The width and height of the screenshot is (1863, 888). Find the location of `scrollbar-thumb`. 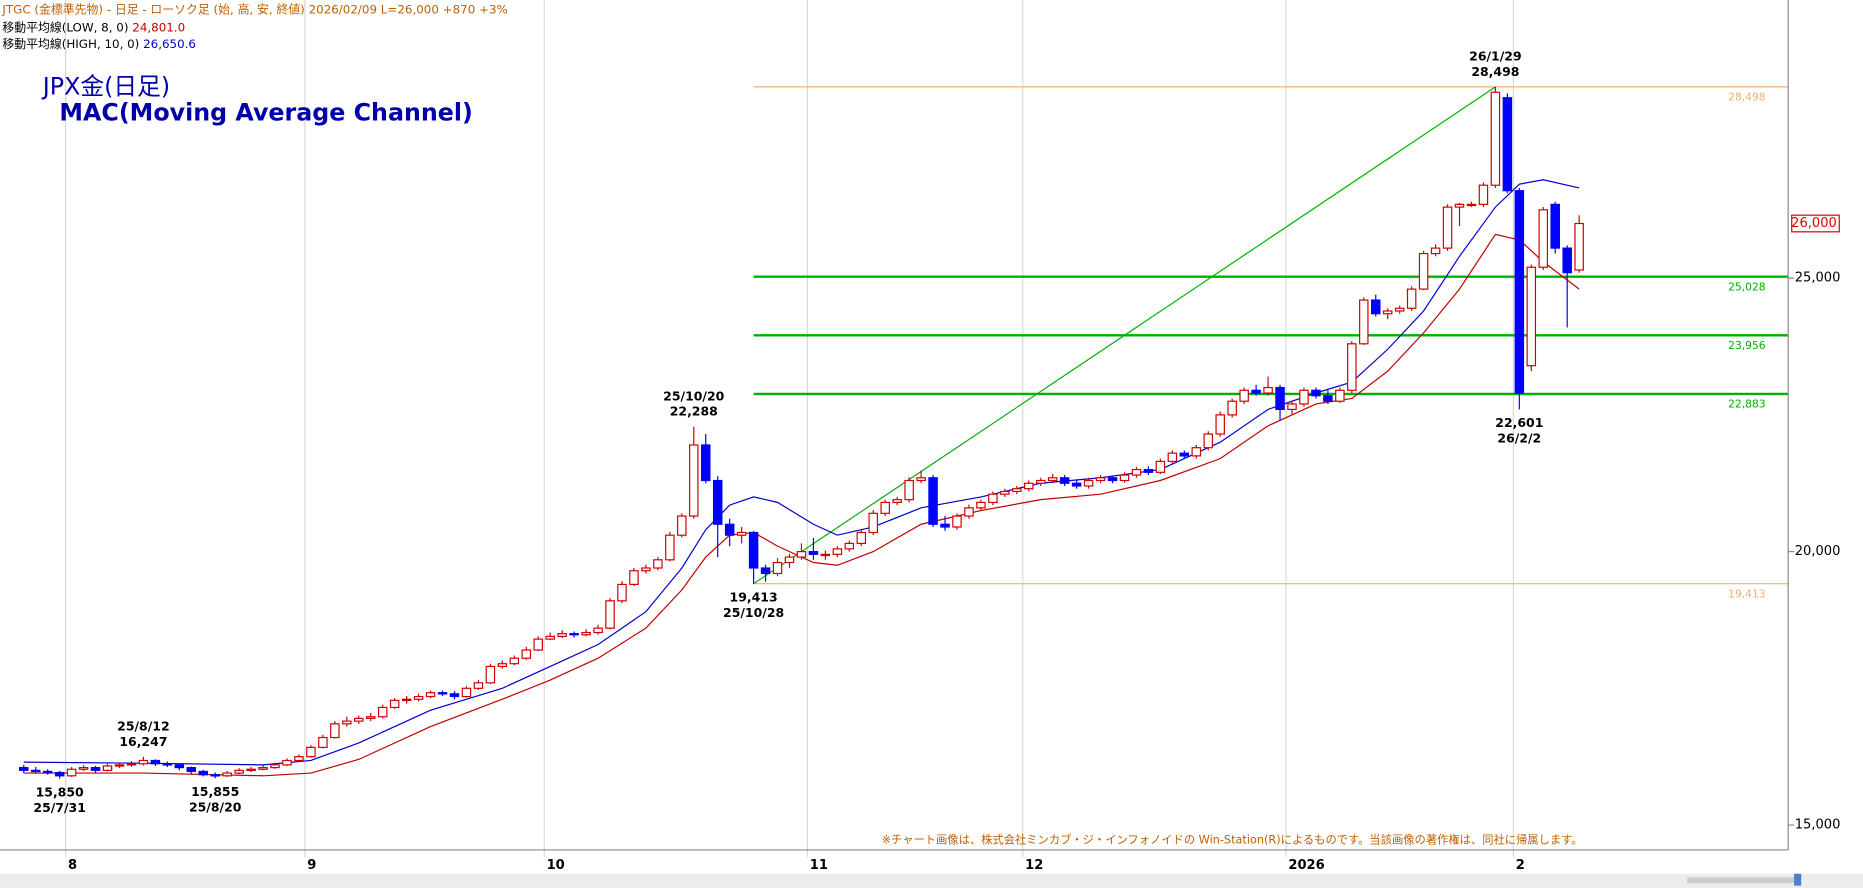

scrollbar-thumb is located at coordinates (1798, 879).